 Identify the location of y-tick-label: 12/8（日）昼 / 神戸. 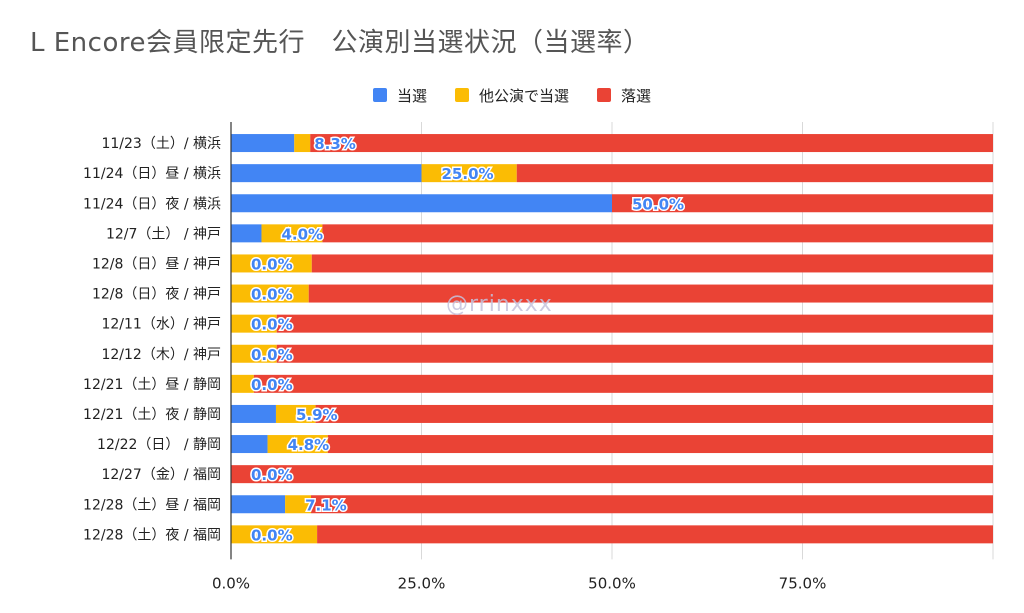
(156, 264).